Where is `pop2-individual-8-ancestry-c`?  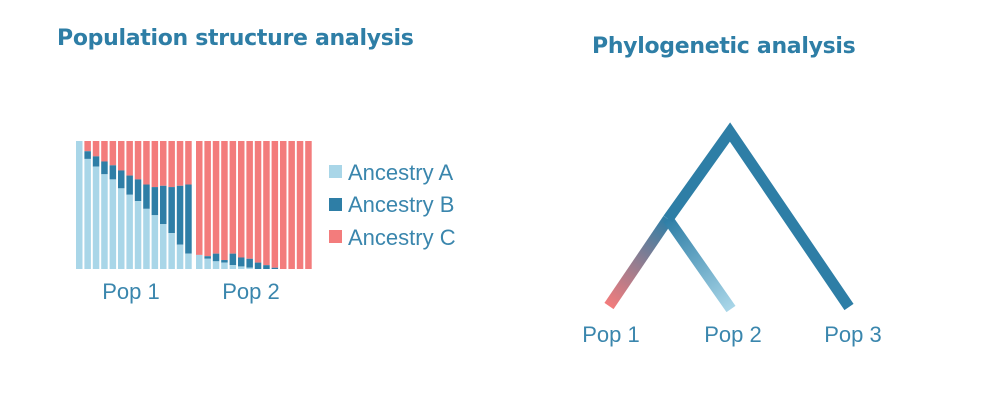
pop2-individual-8-ancestry-c is located at coordinates (258, 202).